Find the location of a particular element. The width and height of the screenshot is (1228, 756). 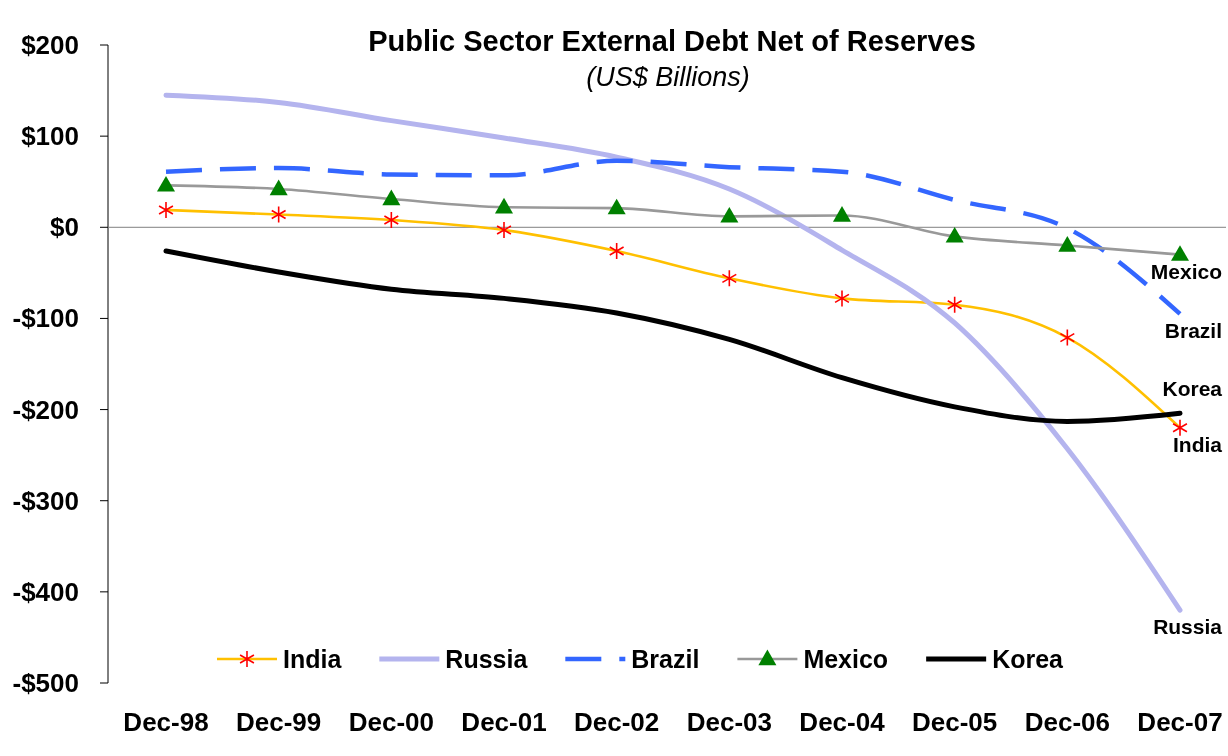

y-tick-label: $0 is located at coordinates (64, 227).